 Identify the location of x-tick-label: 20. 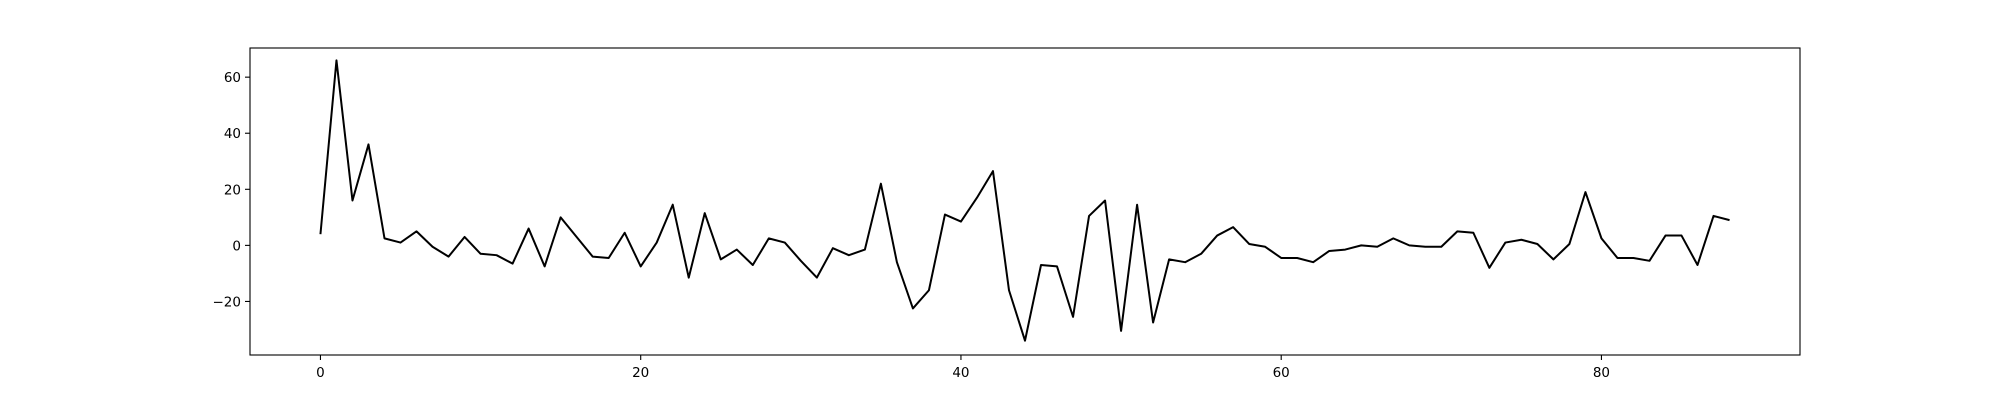
(640, 373).